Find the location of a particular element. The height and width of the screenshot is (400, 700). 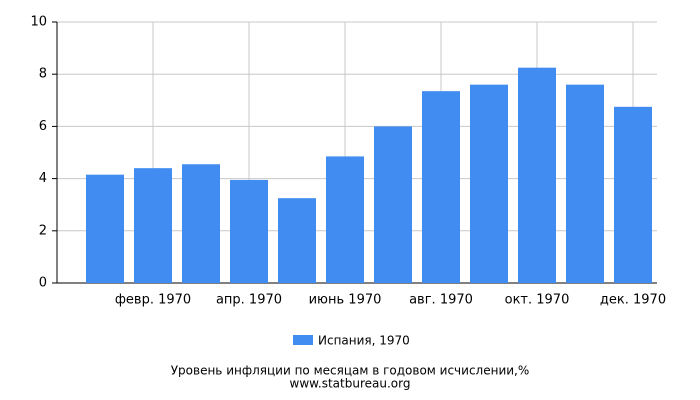

x-tick-label: окт. 1970 is located at coordinates (537, 300).